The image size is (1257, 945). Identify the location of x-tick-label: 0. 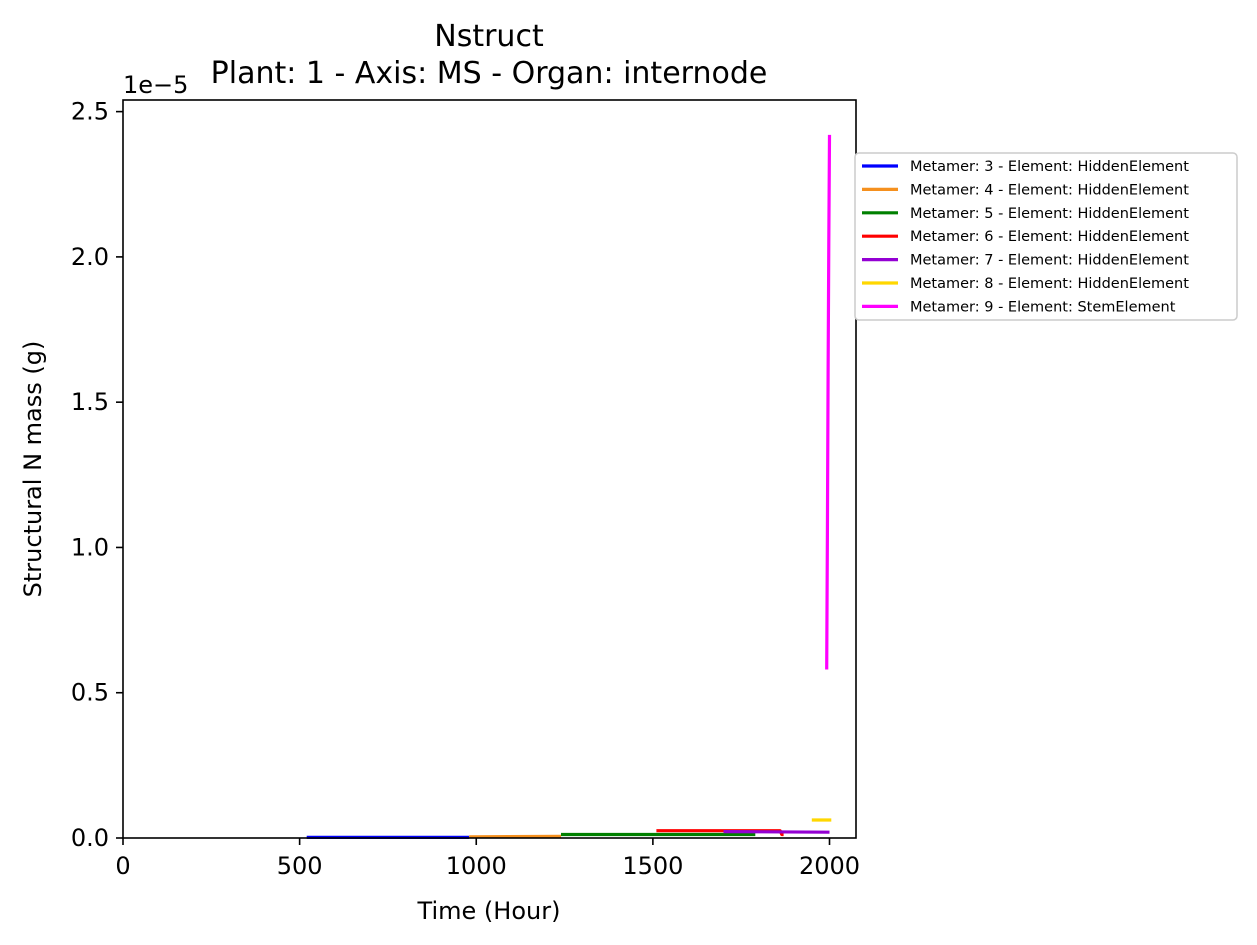
(122, 866).